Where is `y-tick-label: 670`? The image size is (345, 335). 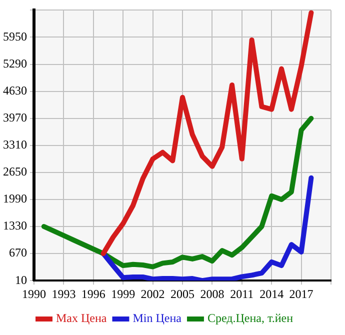
y-tick-label: 670 is located at coordinates (18, 253).